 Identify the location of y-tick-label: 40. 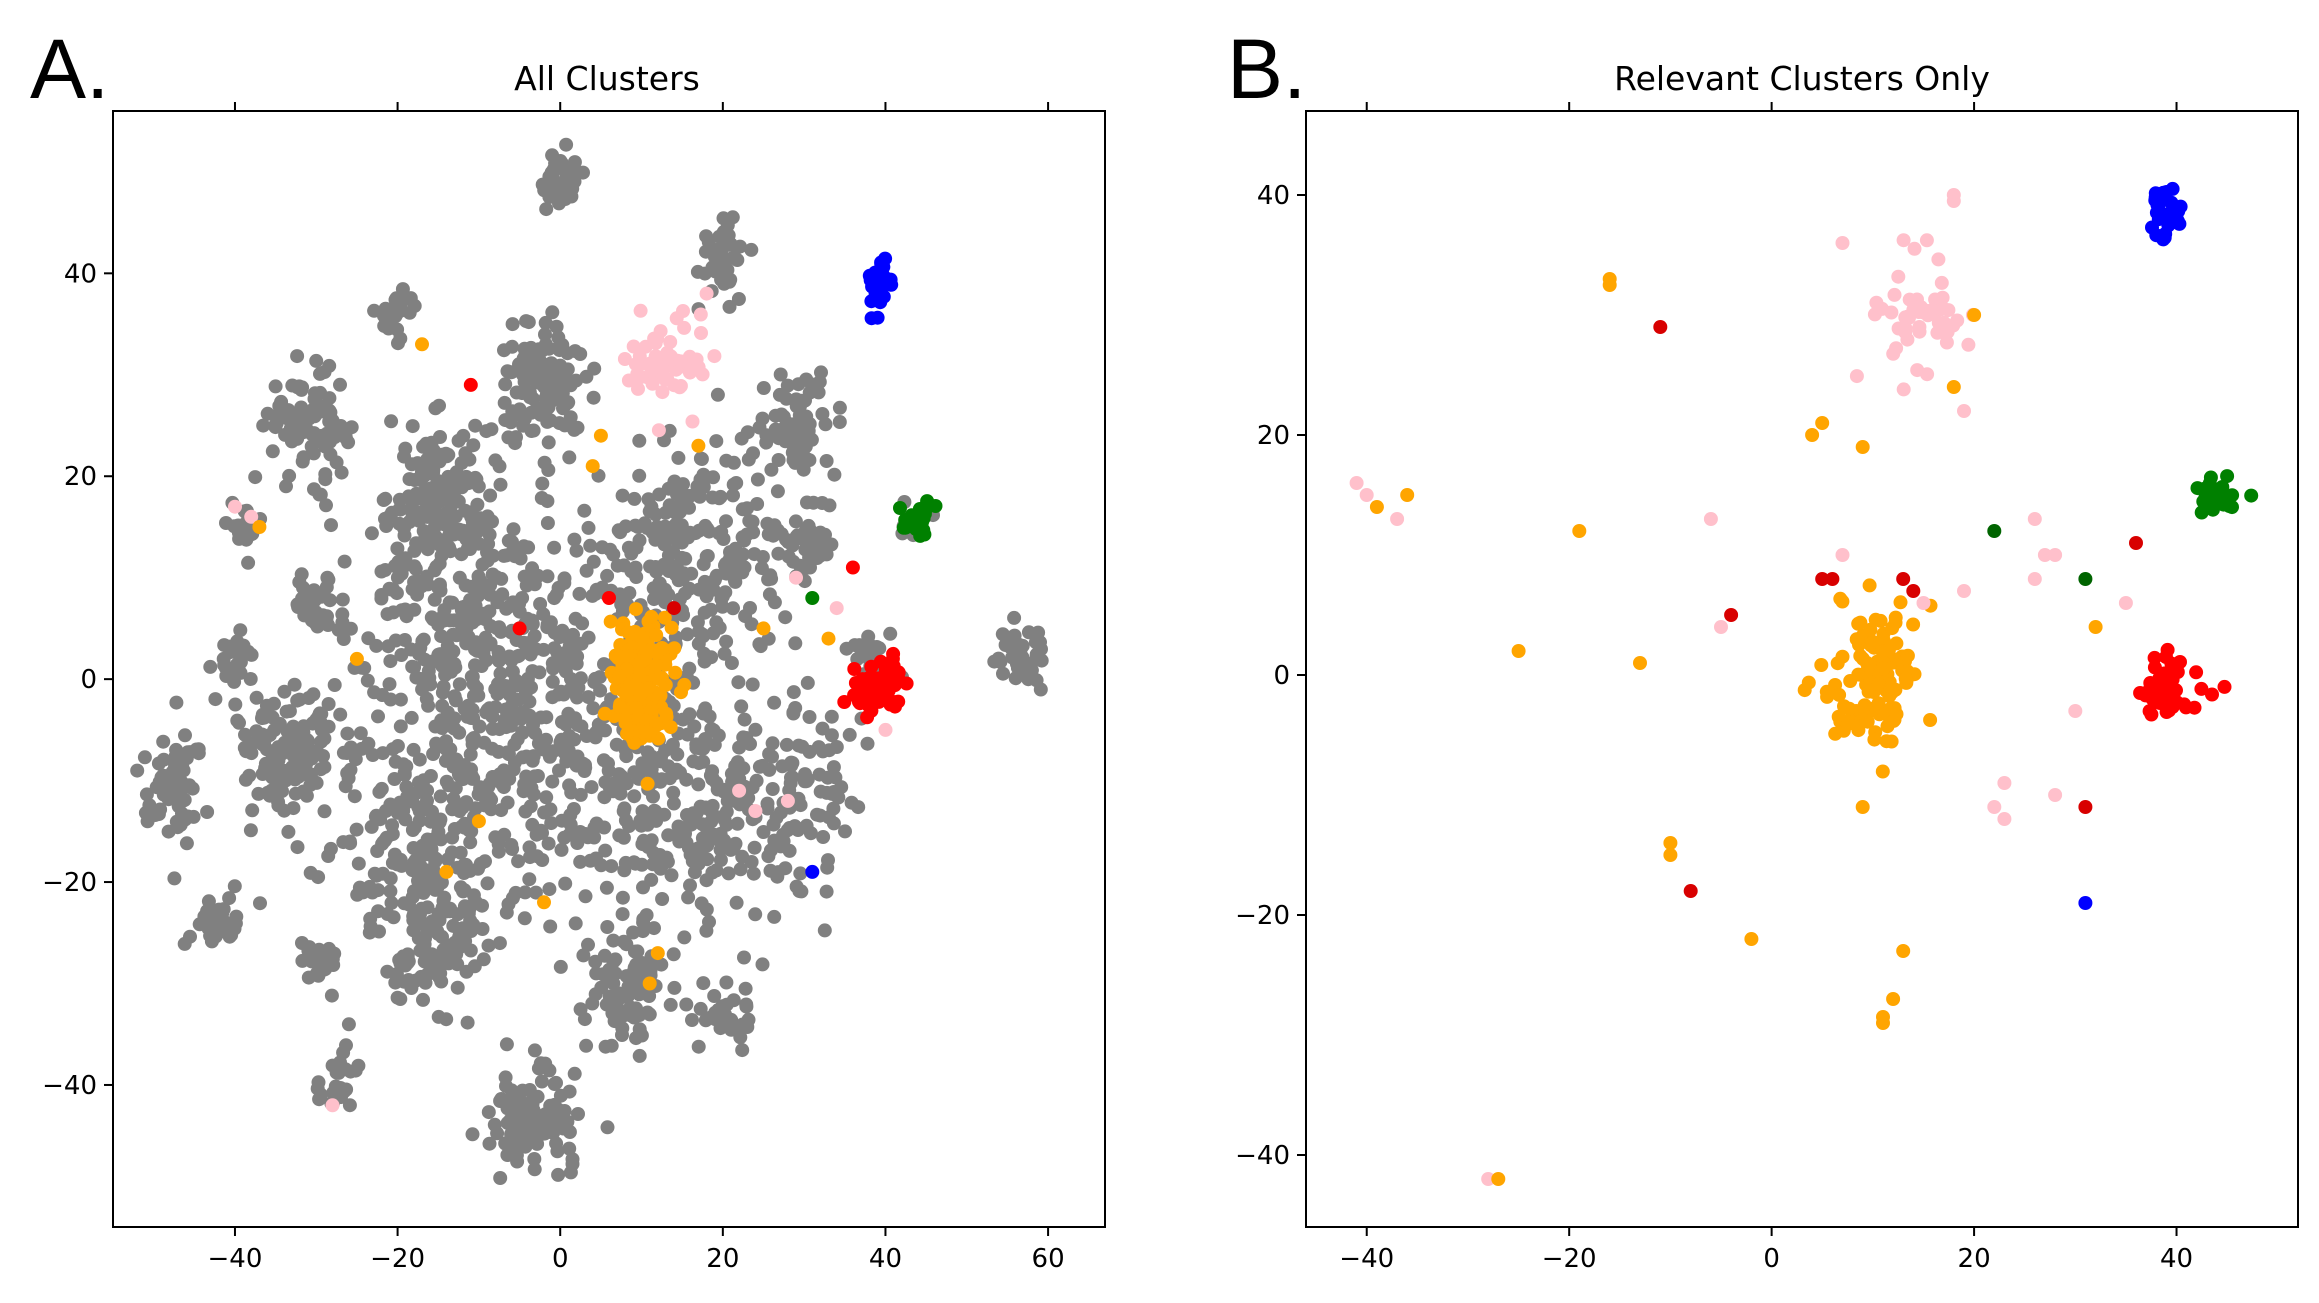
(1273, 196).